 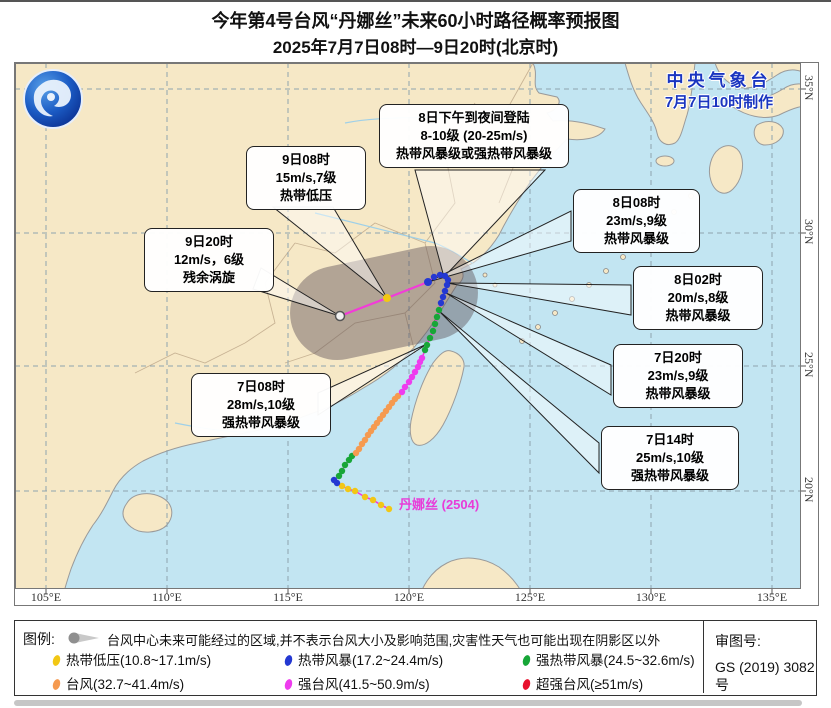 What do you see at coordinates (703, 657) in the screenshot?
I see `legend-divider` at bounding box center [703, 657].